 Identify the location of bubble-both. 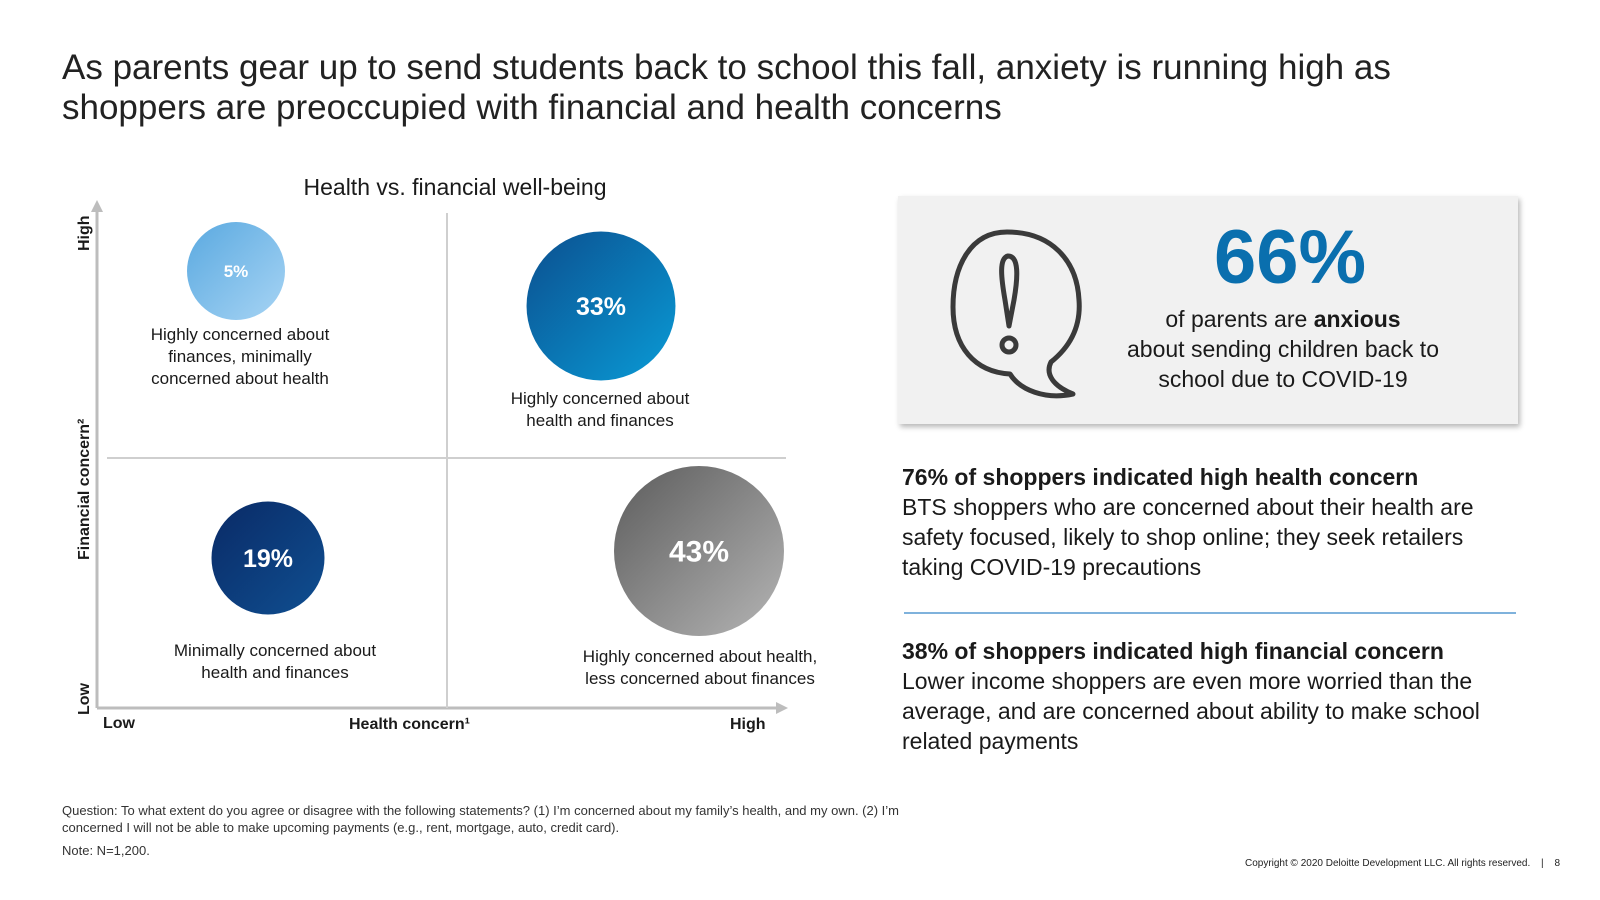
(601, 306).